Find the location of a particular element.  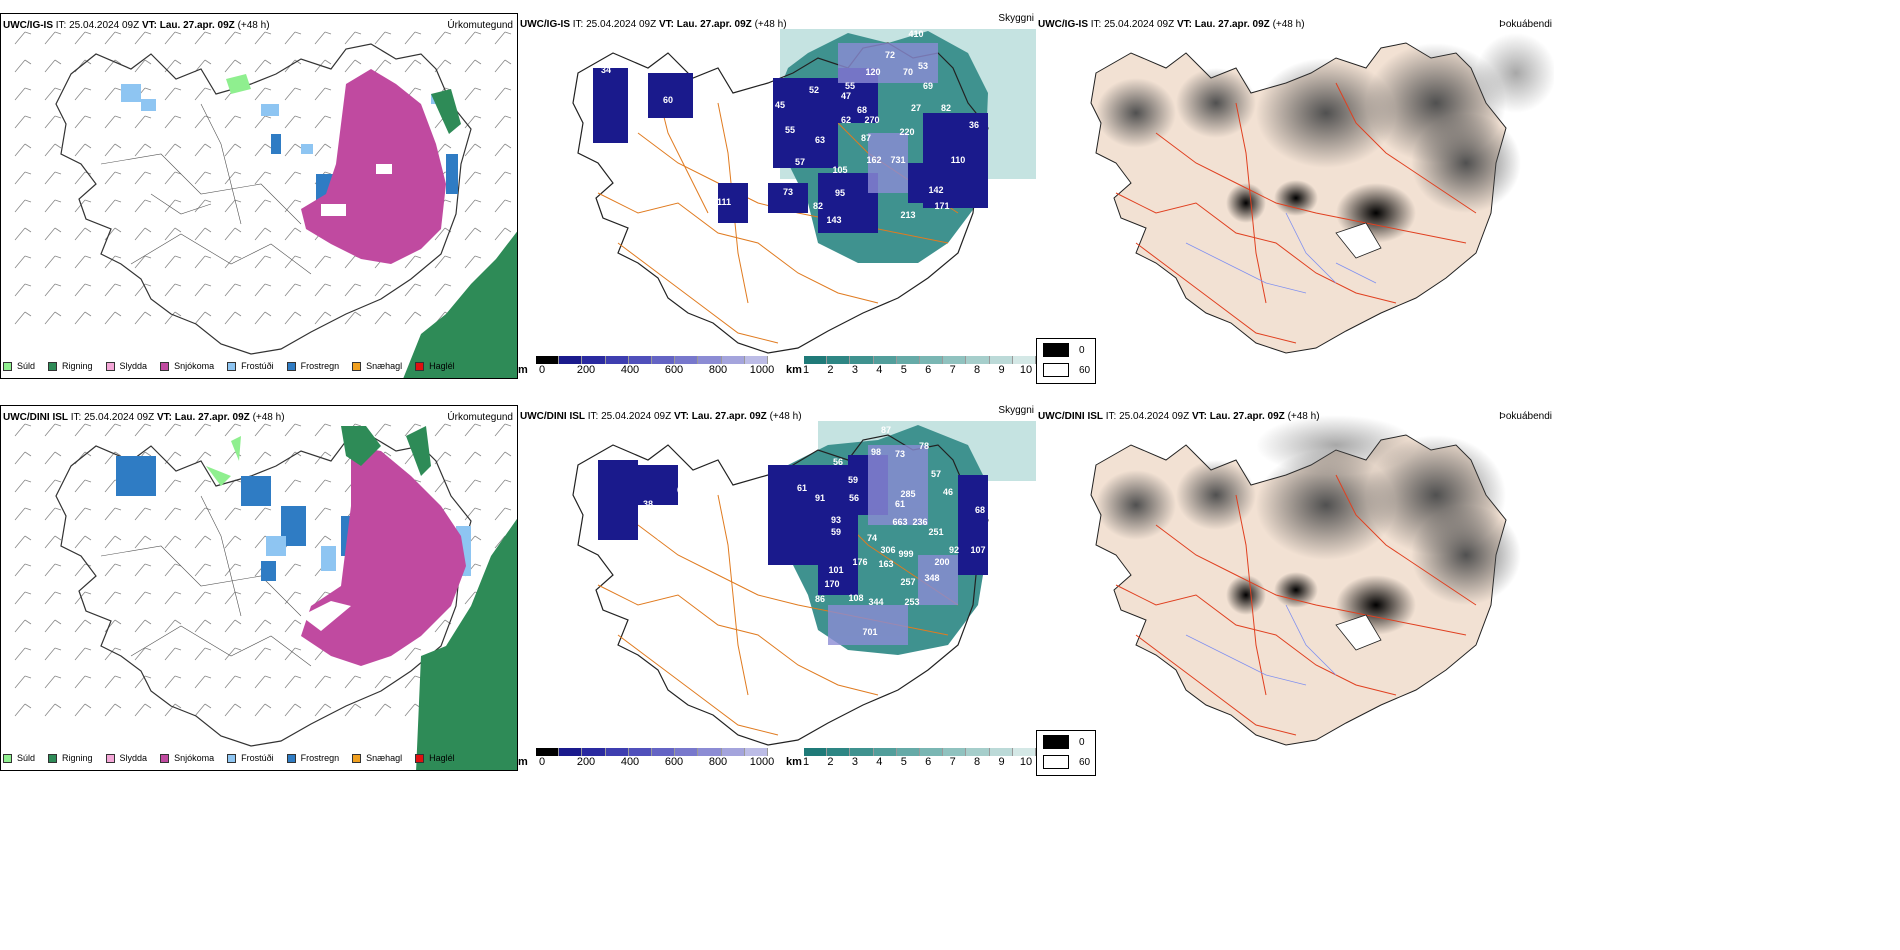

legend-label: Snæhagl is located at coordinates (384, 758).